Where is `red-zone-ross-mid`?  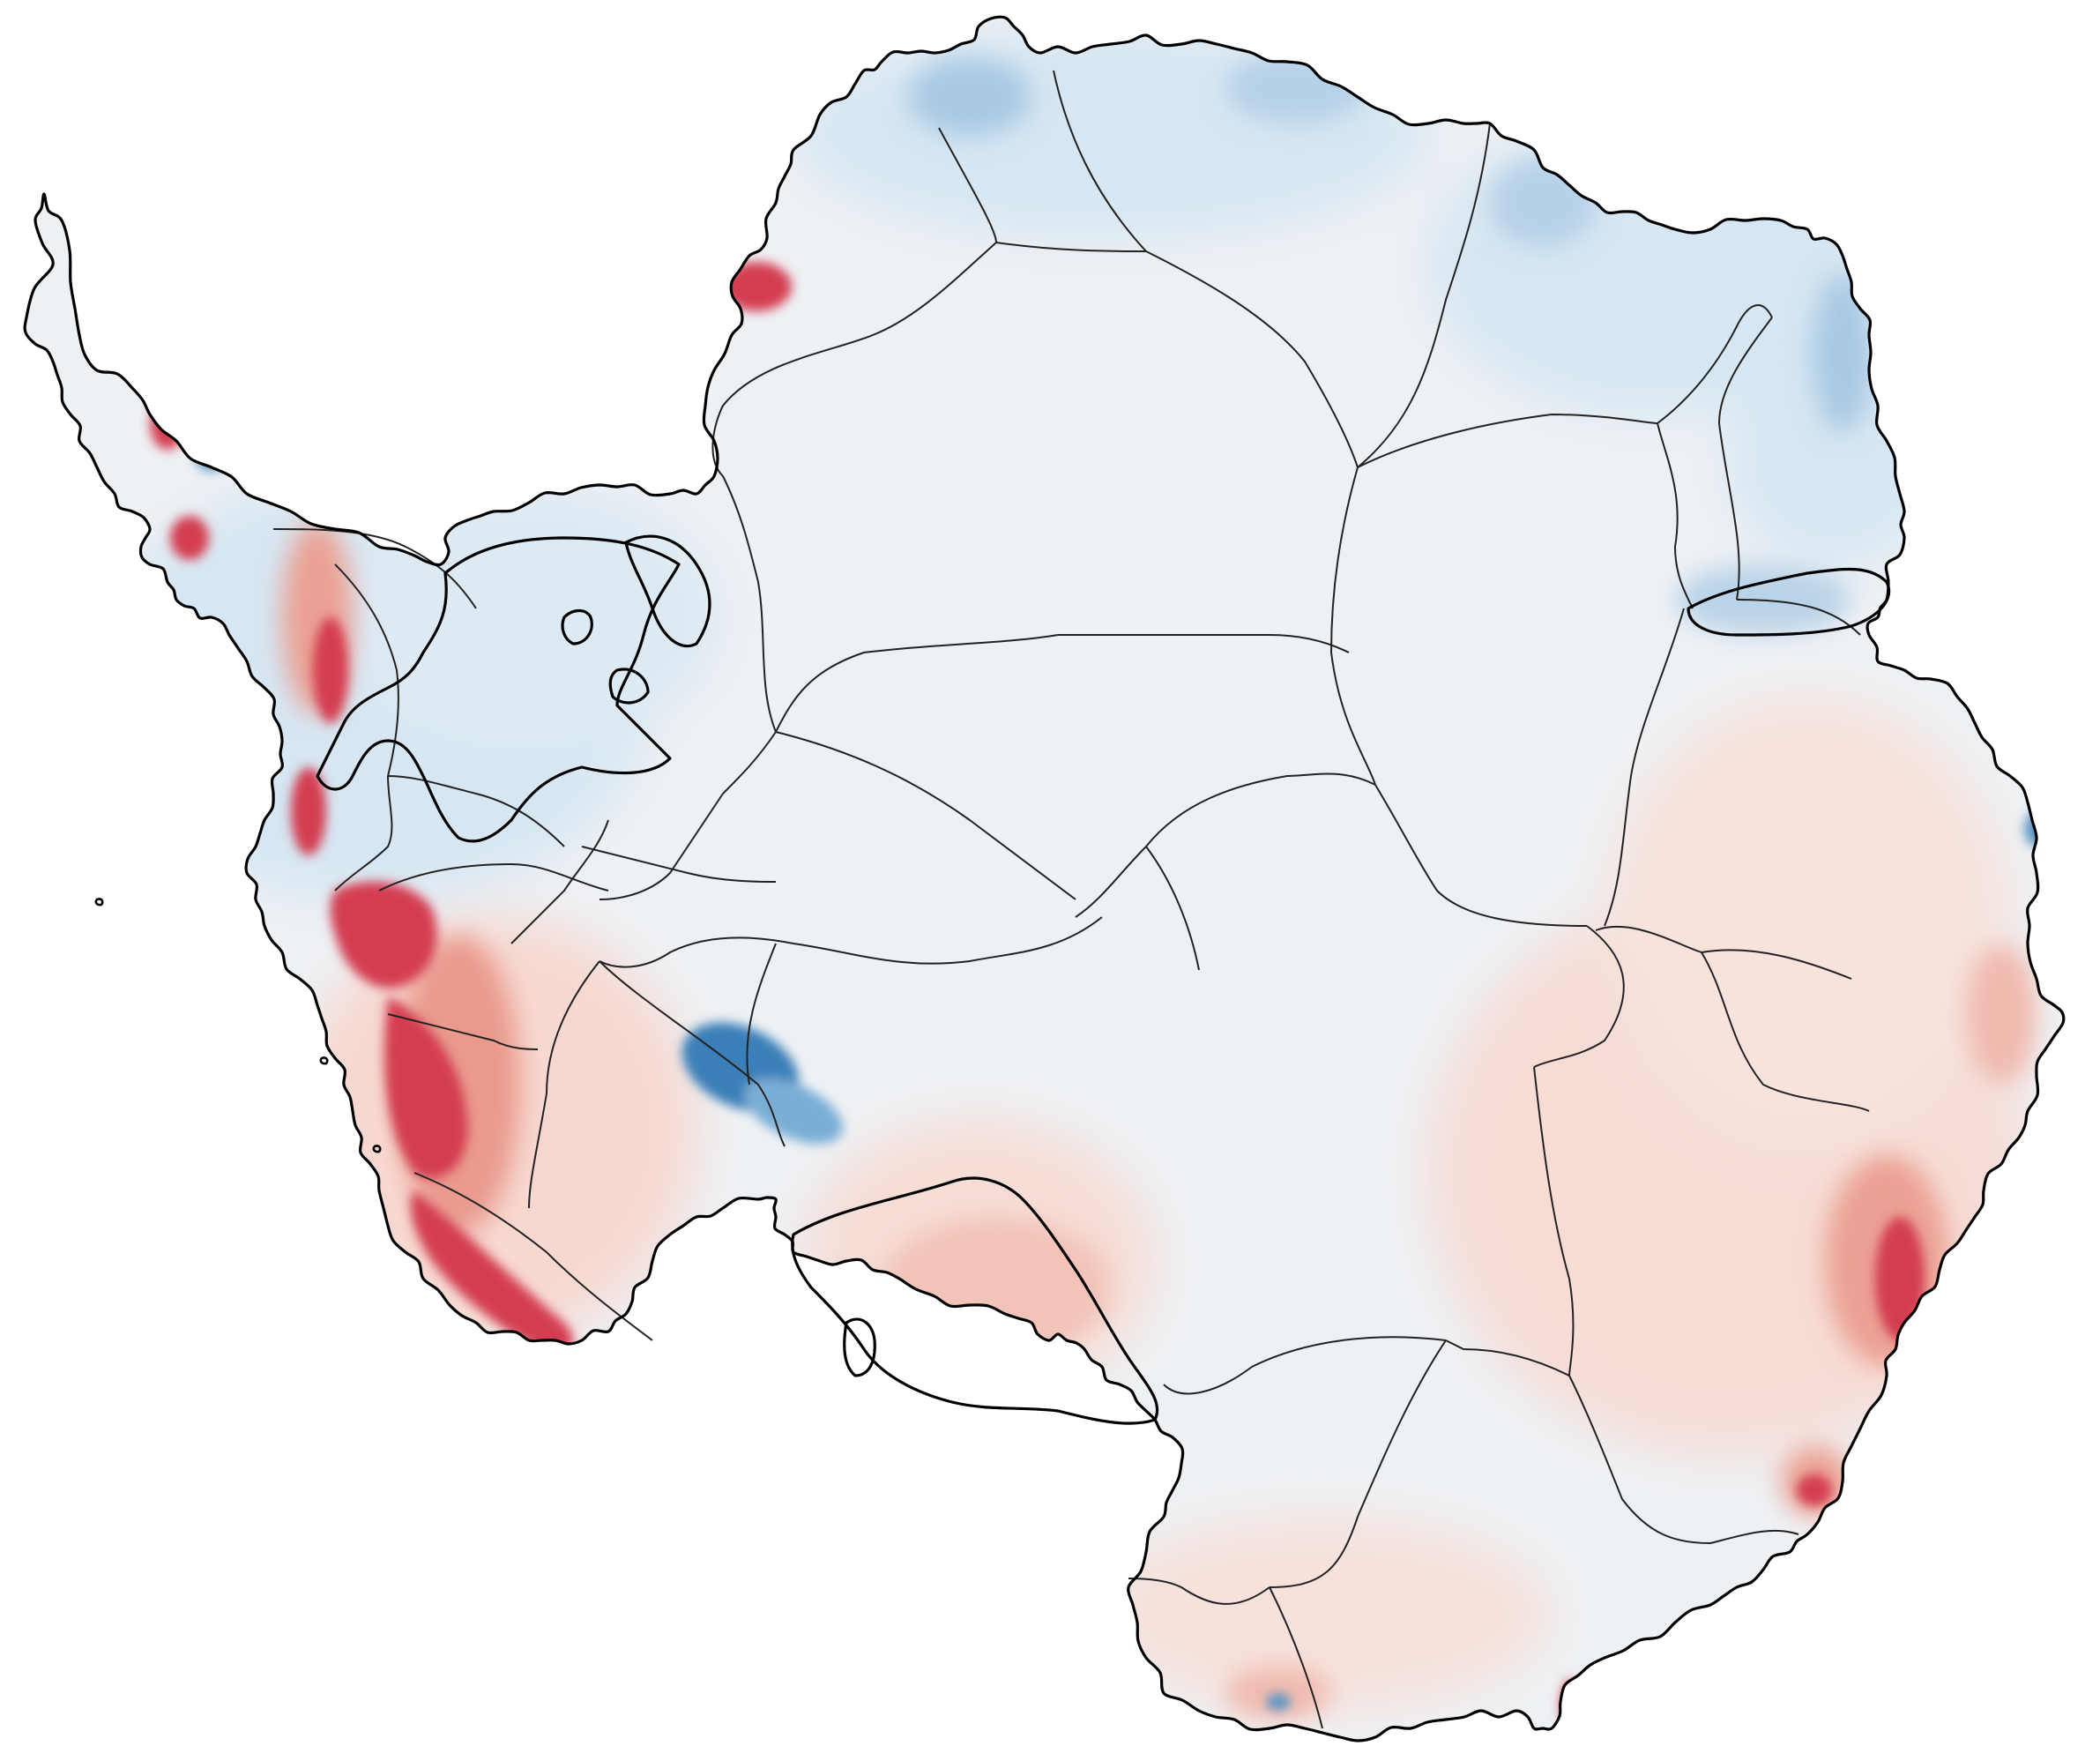 red-zone-ross-mid is located at coordinates (997, 1287).